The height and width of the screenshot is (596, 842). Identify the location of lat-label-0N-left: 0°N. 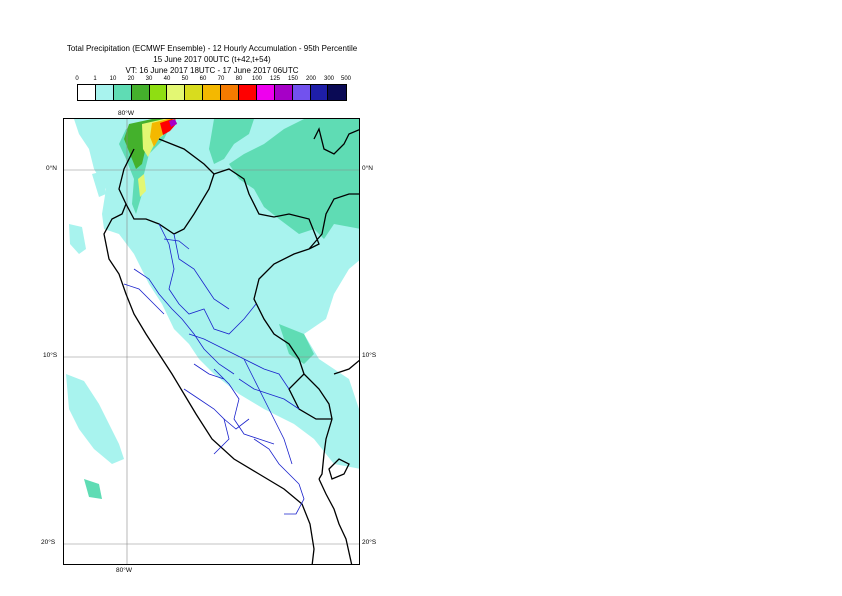
(51, 168).